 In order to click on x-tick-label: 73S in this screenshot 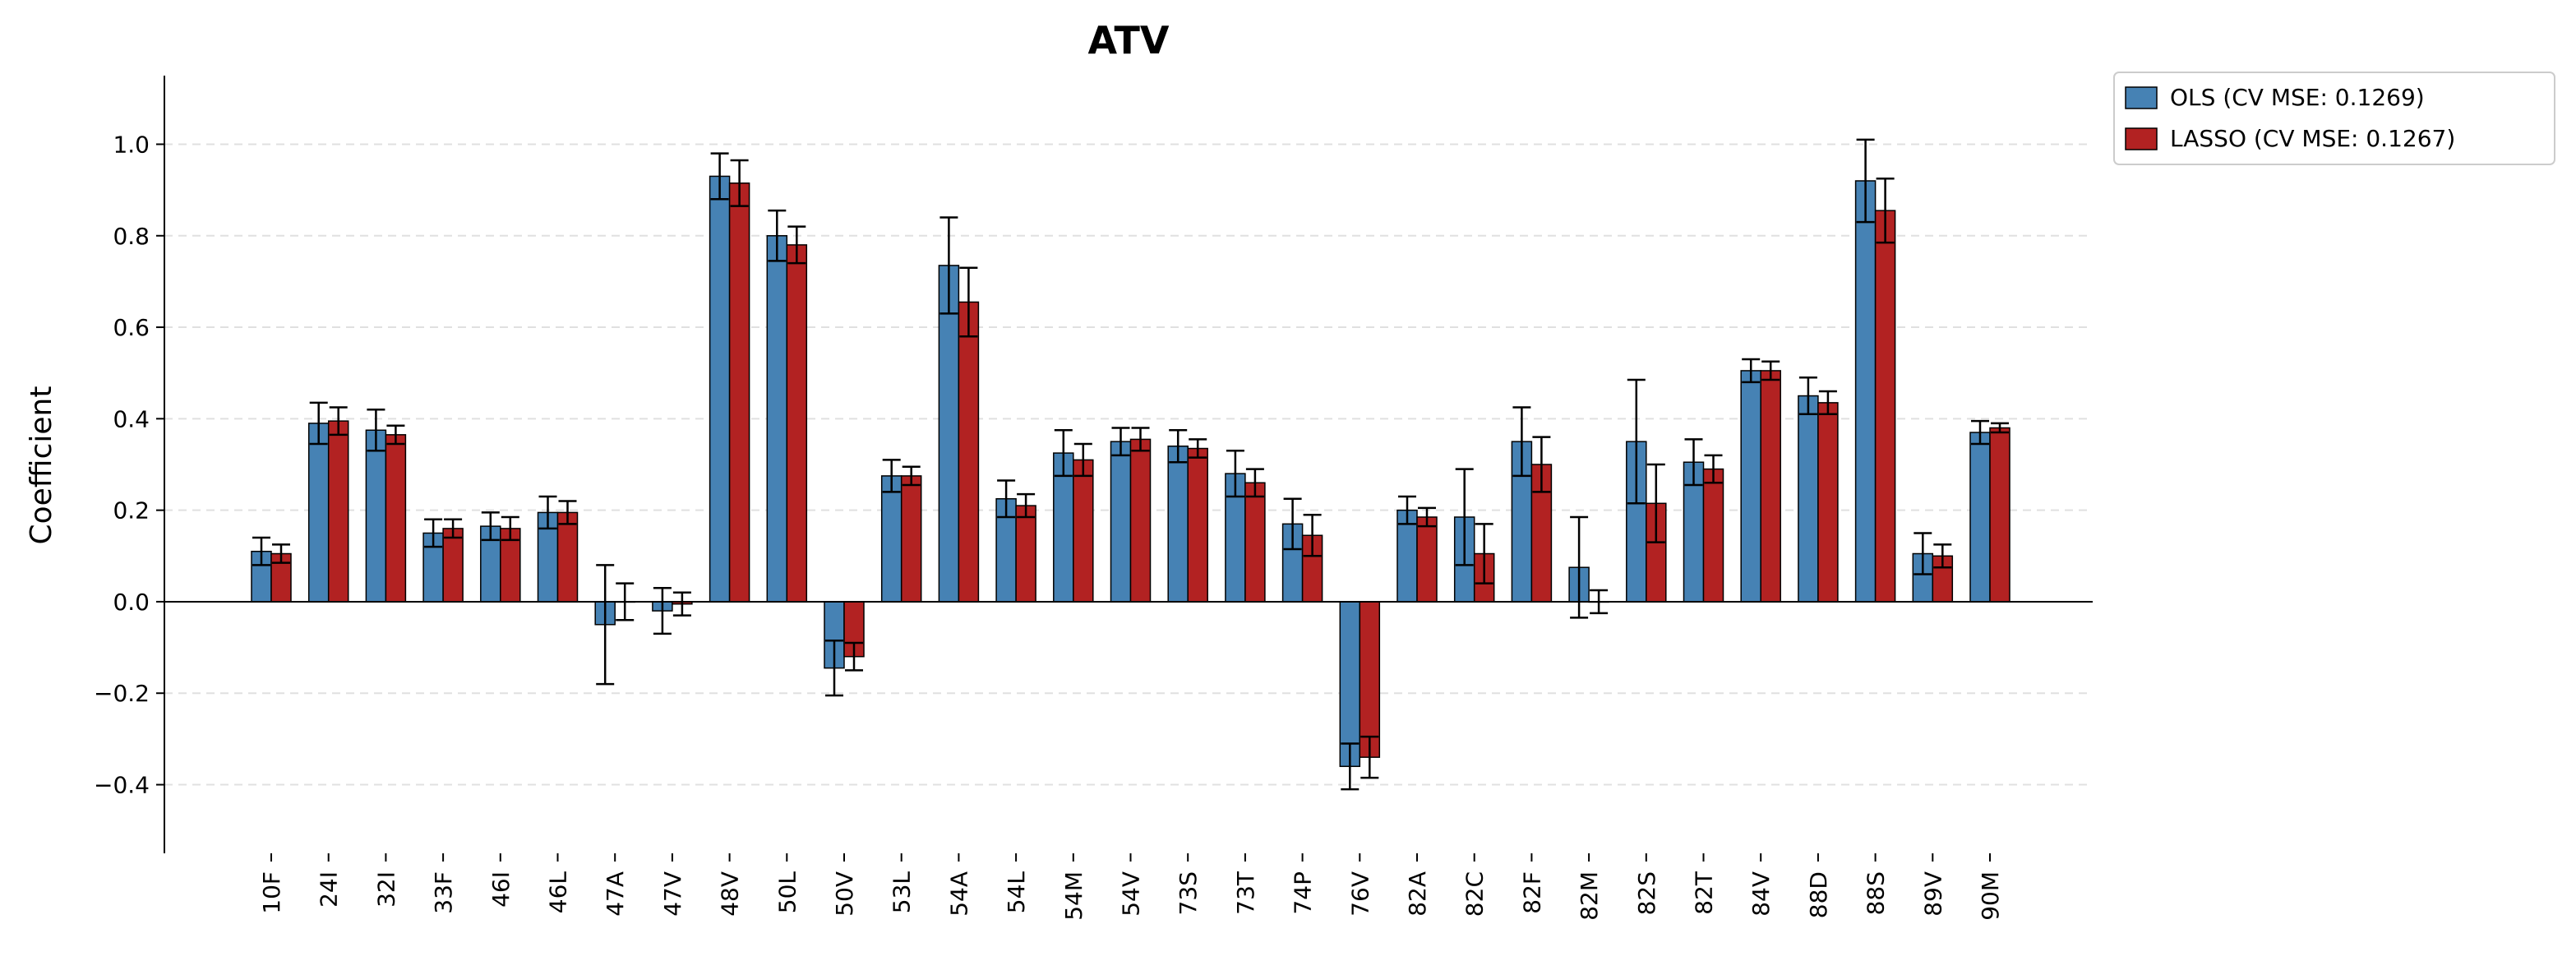, I will do `click(1188, 893)`.